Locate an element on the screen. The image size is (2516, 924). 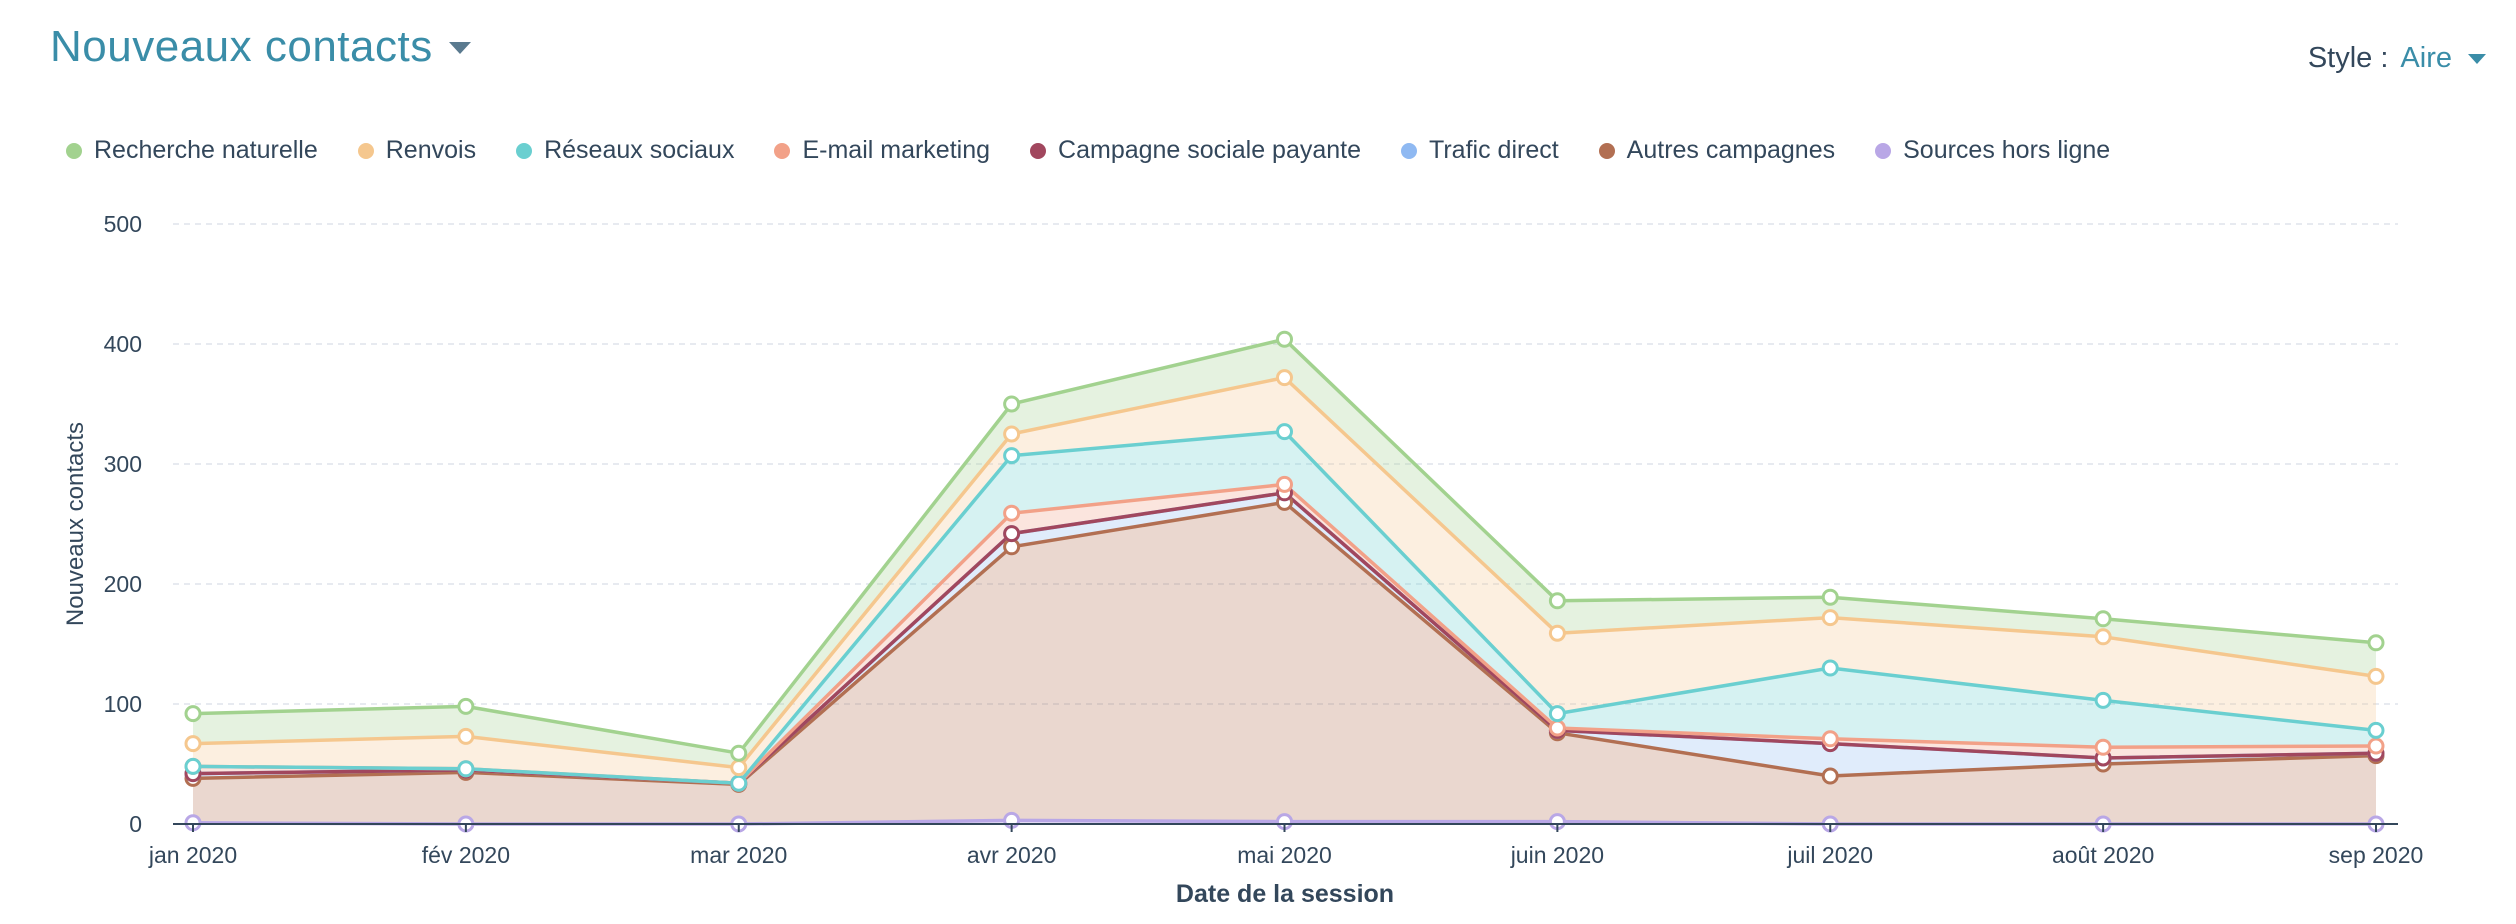
style-chevron-down-icon is located at coordinates (2477, 58).